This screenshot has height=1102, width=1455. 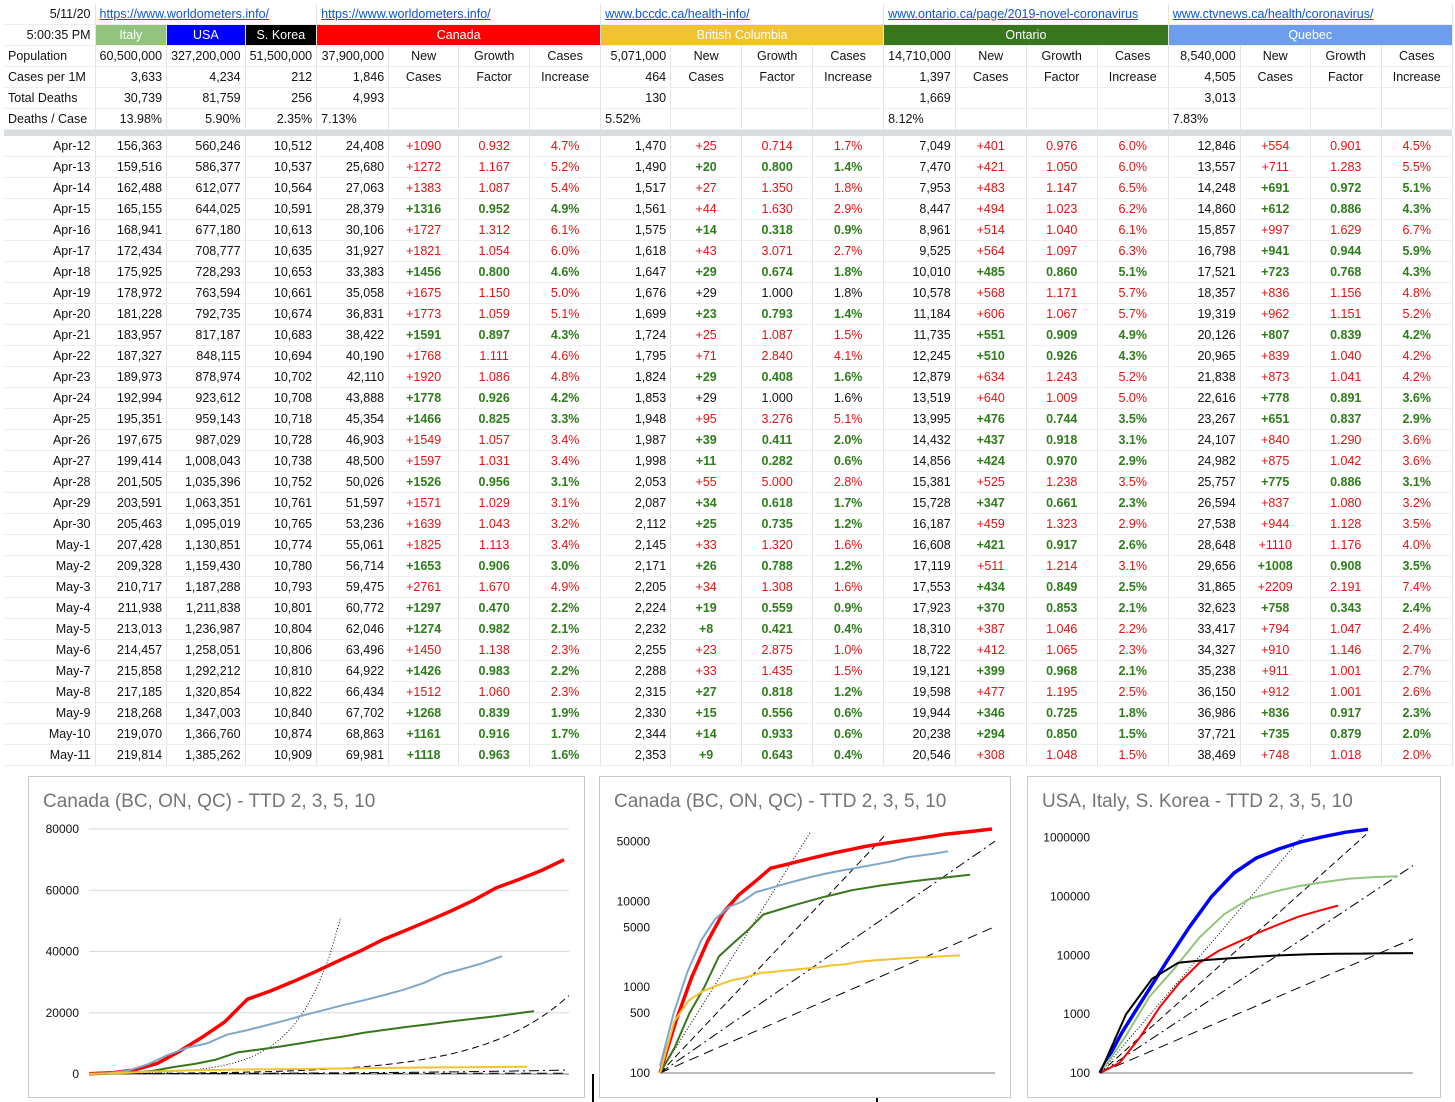 I want to click on summary-cell: 5.52%, so click(x=636, y=119).